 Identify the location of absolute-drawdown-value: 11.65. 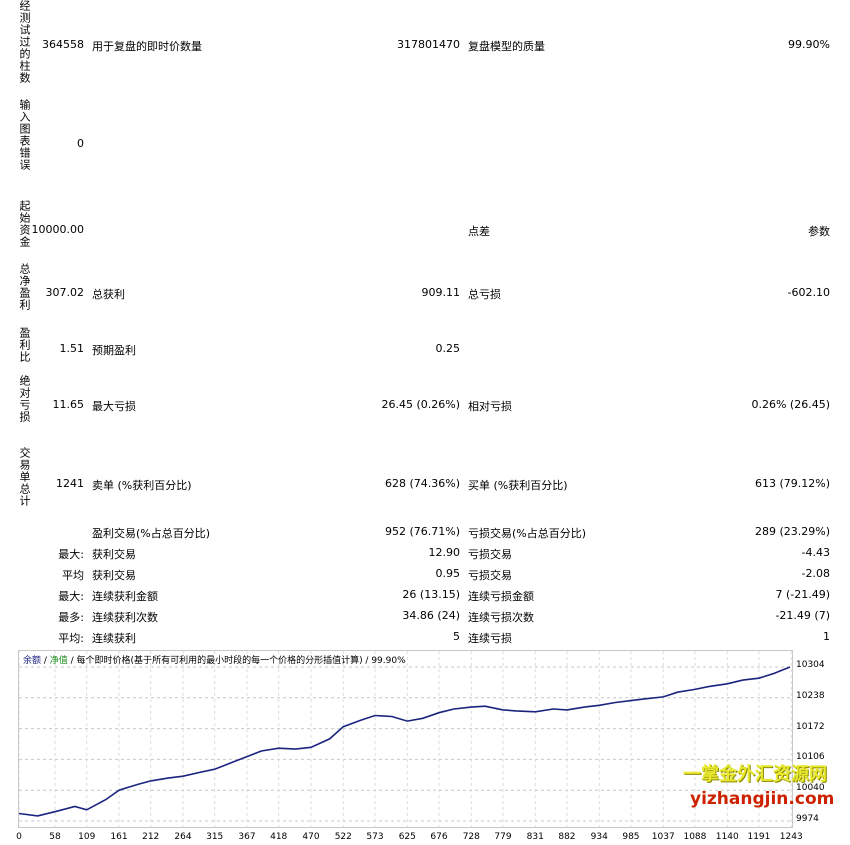
(68, 404).